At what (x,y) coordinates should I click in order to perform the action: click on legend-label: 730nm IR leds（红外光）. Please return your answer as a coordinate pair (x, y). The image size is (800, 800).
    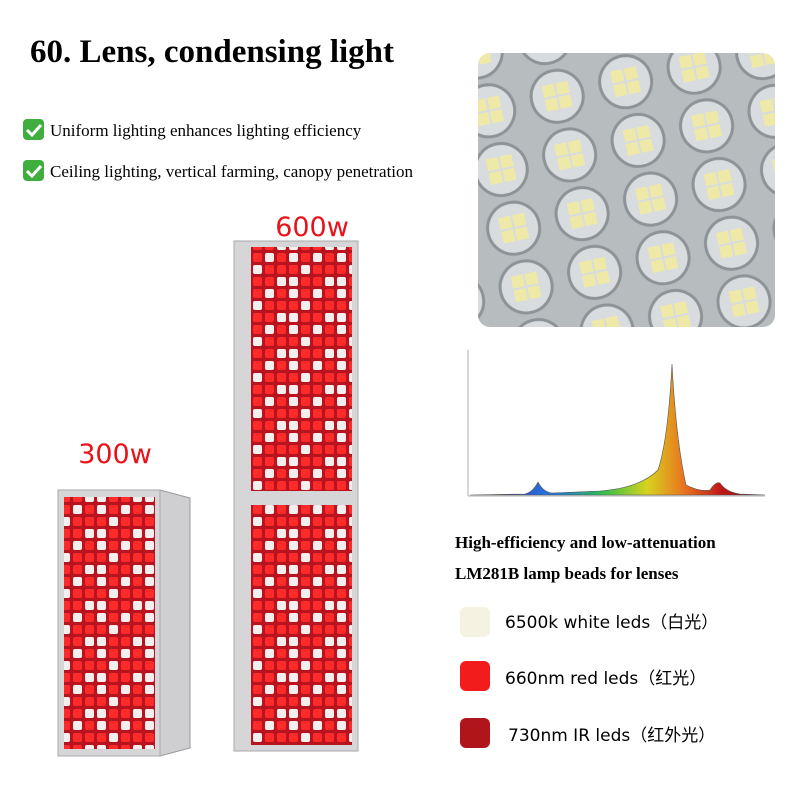
    Looking at the image, I should click on (611, 736).